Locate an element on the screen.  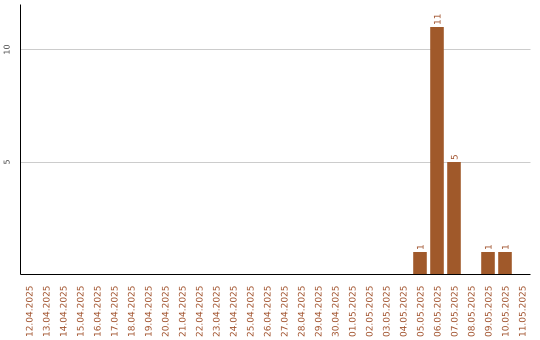
x-tick-label: 09.05.2025 is located at coordinates (489, 312).